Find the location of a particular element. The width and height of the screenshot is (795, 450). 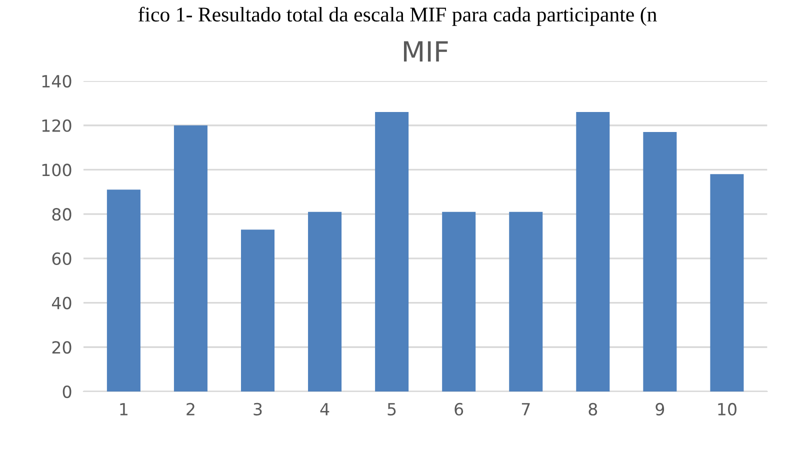

x-tick-label: 10 is located at coordinates (727, 409).